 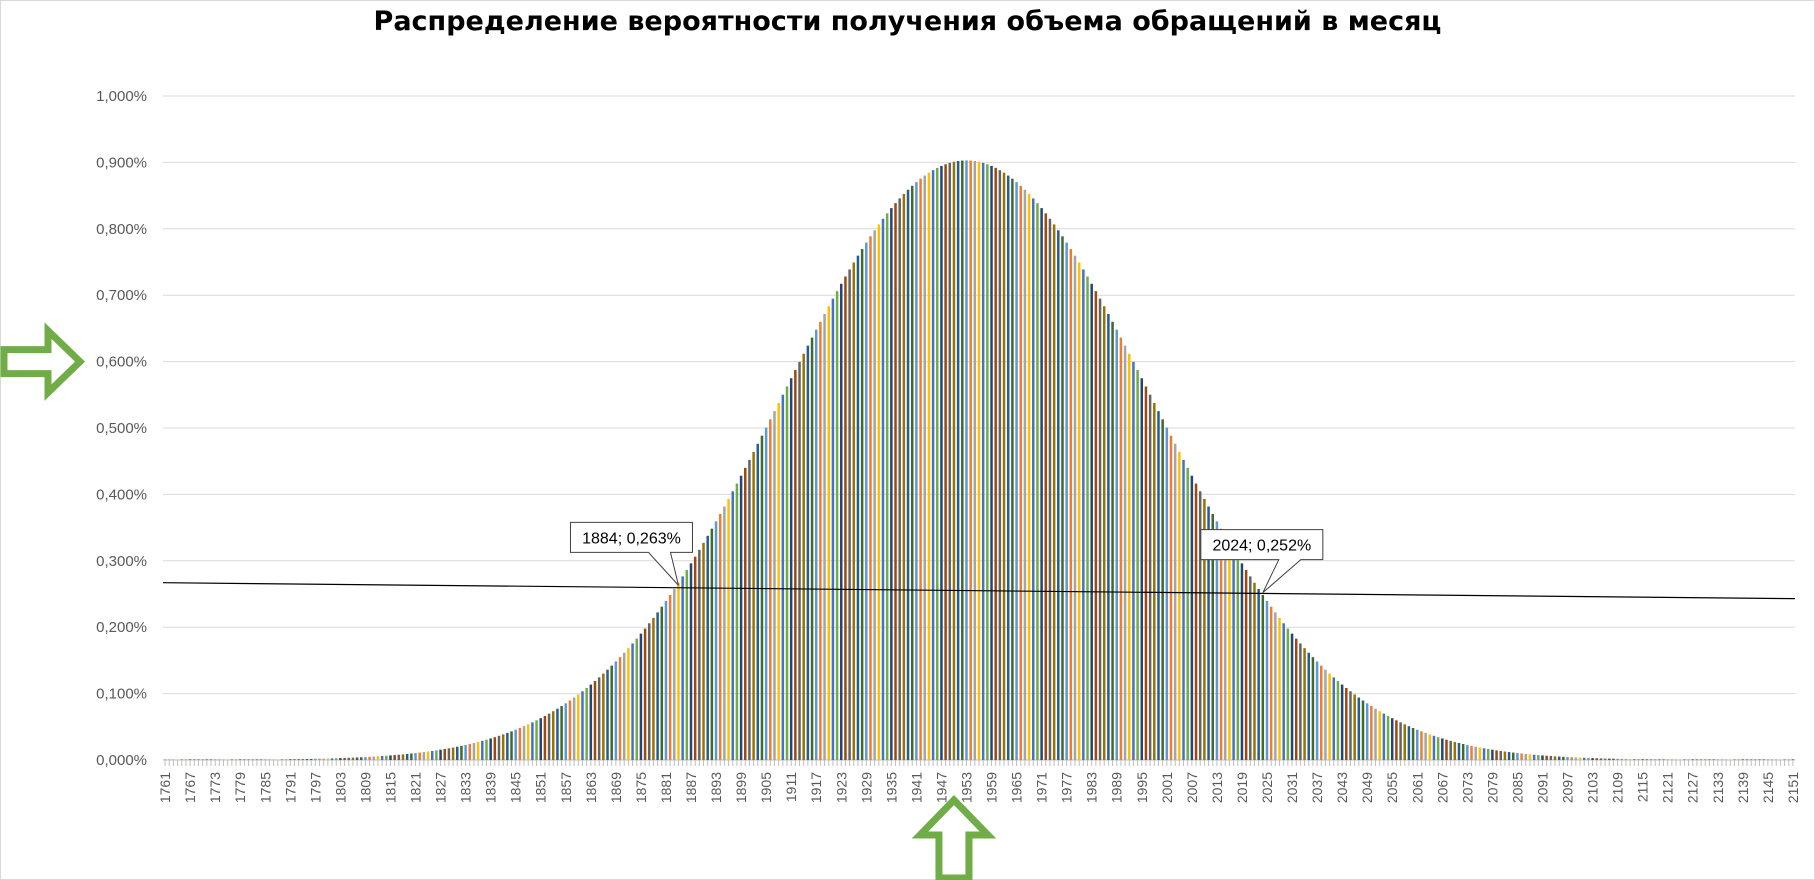 What do you see at coordinates (340, 787) in the screenshot?
I see `x-tick-label: 1803` at bounding box center [340, 787].